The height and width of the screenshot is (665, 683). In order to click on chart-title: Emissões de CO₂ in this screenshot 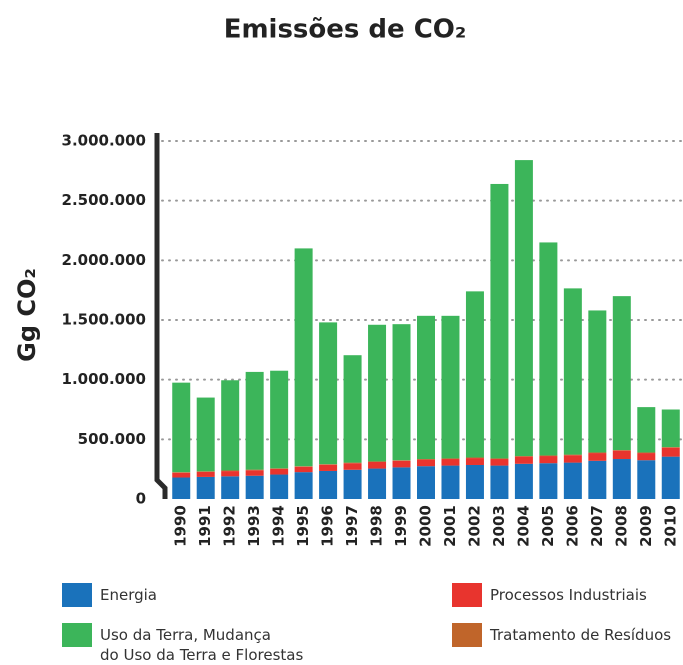, I will do `click(345, 30)`.